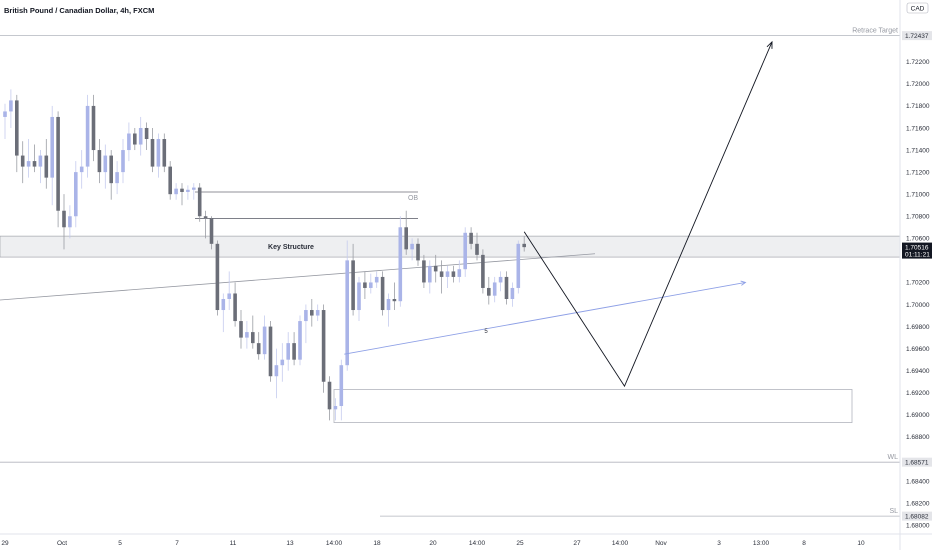 Image resolution: width=932 pixels, height=550 pixels. Describe the element at coordinates (918, 327) in the screenshot. I see `y-tick-label: 1.69800` at that location.